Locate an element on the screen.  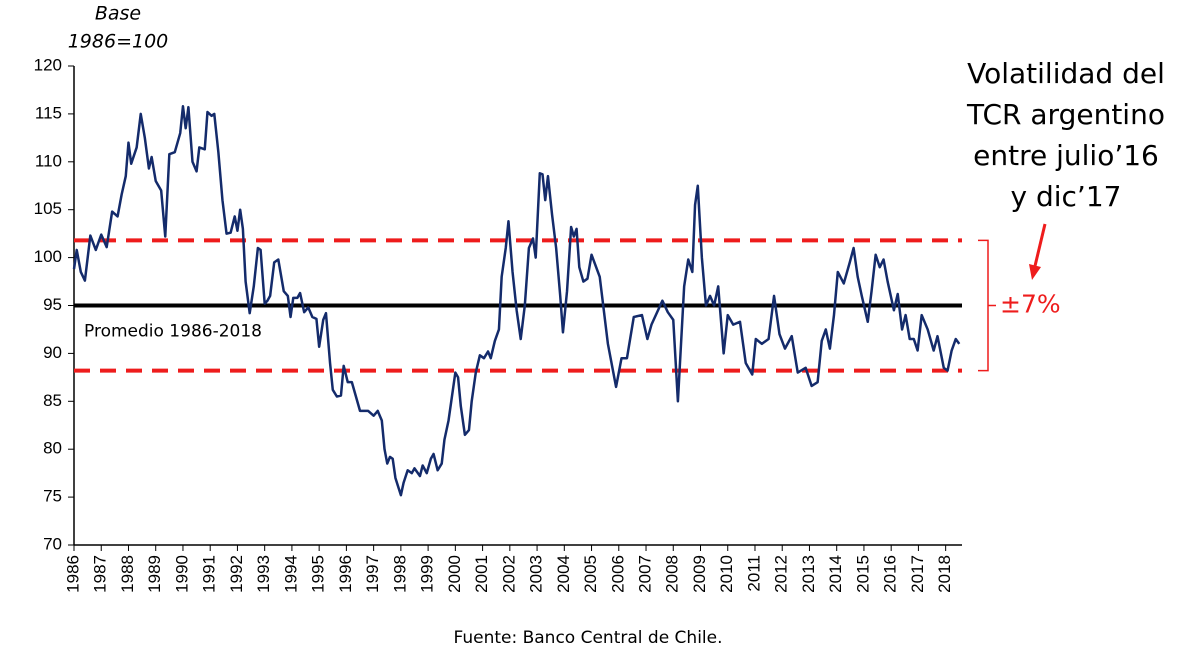
x-tick-label: 2008 is located at coordinates (672, 574).